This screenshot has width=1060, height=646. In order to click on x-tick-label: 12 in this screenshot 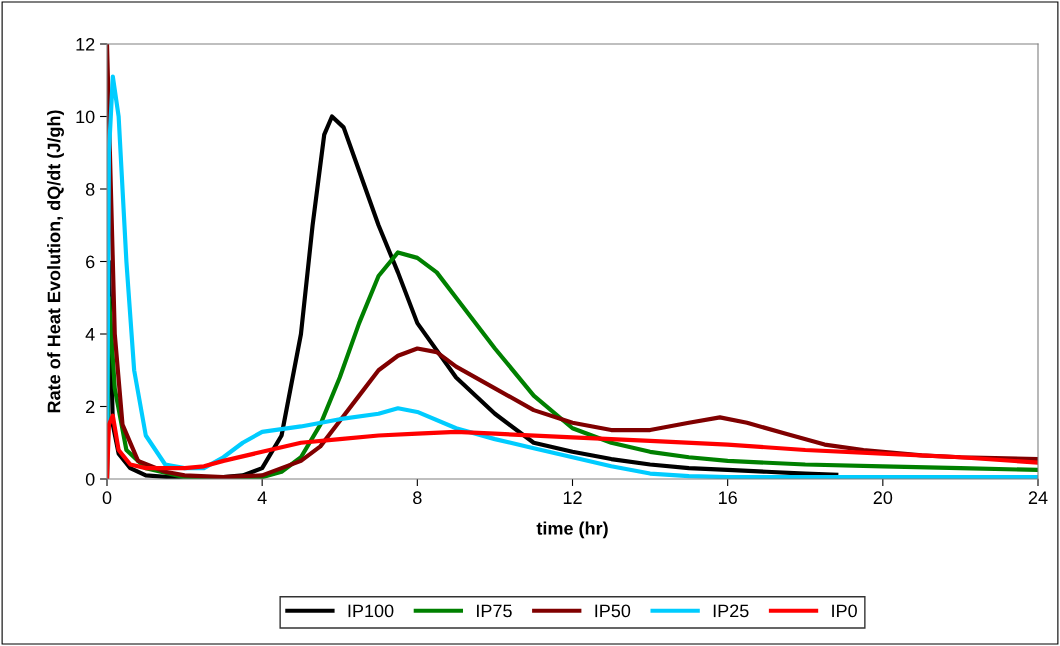, I will do `click(572, 497)`.